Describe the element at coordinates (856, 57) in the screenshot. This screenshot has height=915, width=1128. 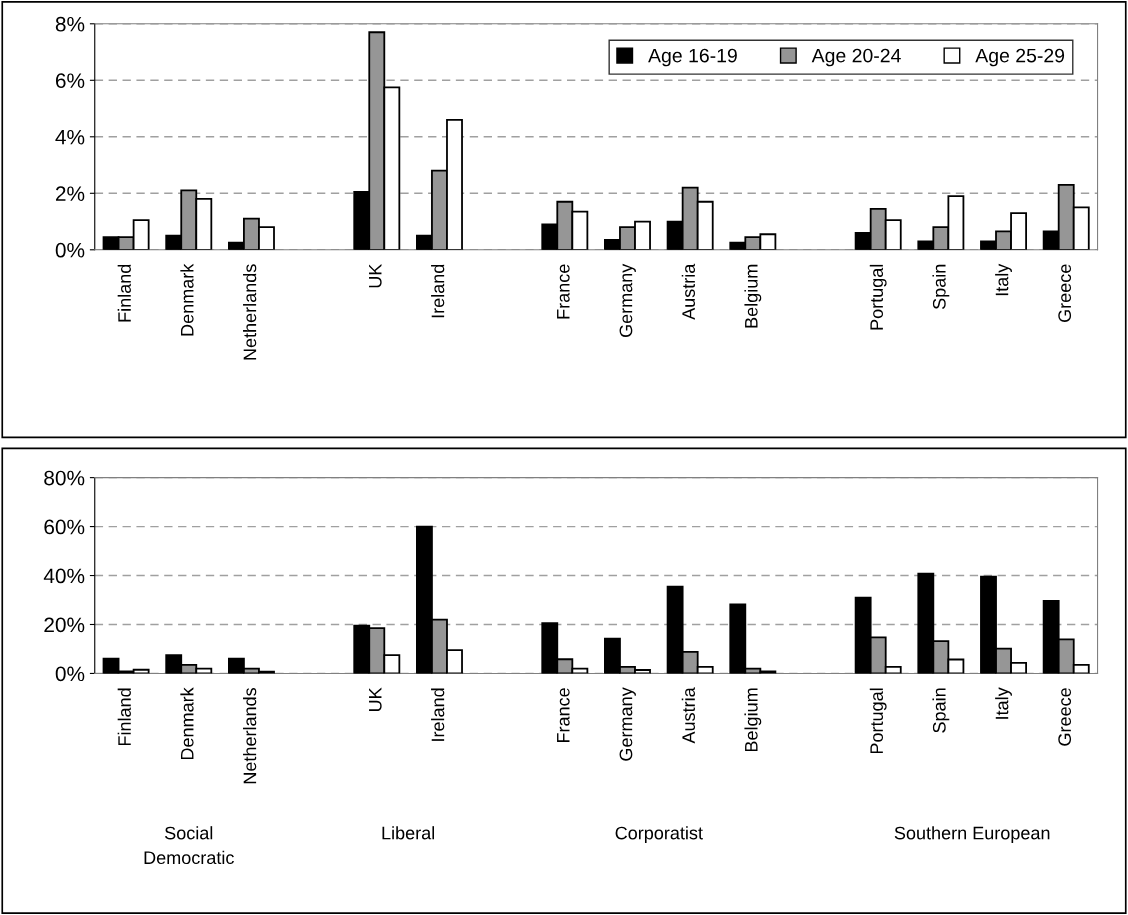
I see `legend-label: Age 20-24` at that location.